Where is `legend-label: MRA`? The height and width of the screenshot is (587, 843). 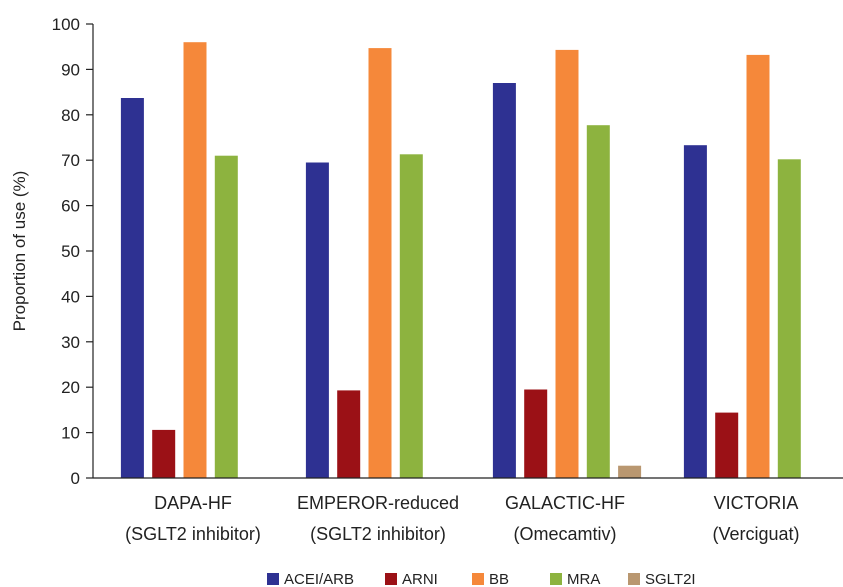
legend-label: MRA is located at coordinates (583, 579).